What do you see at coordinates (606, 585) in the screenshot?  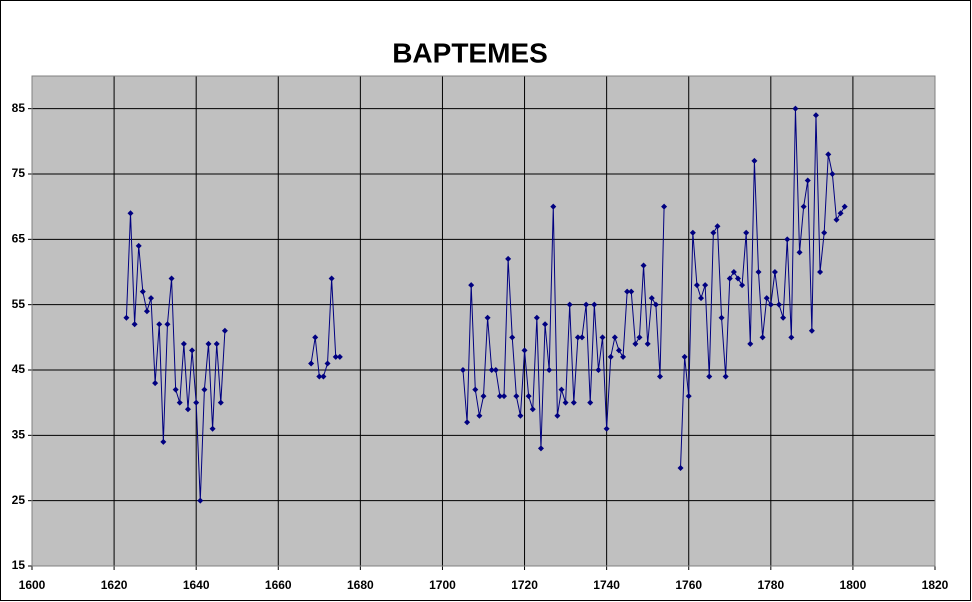 I see `x-tick-label: 1740` at bounding box center [606, 585].